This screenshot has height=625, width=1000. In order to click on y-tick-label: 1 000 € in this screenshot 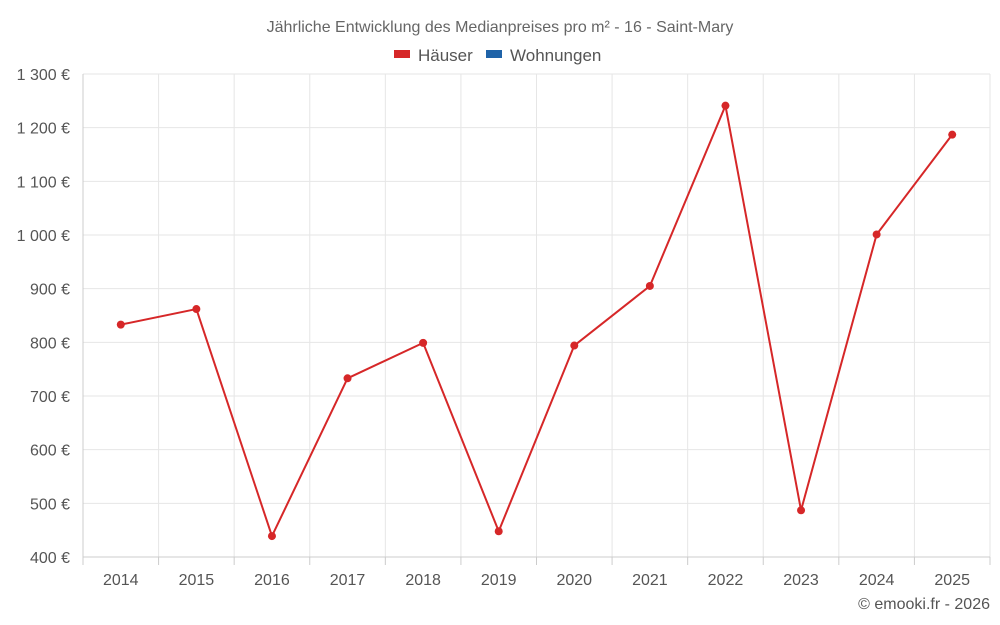, I will do `click(43, 236)`.